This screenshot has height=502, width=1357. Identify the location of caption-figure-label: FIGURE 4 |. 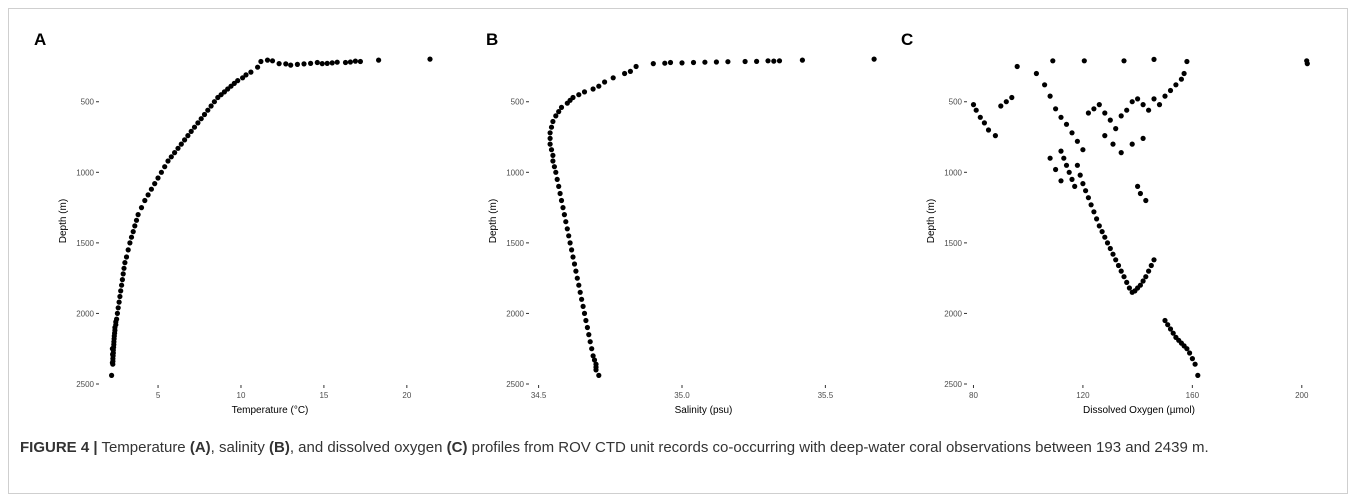
(59, 447).